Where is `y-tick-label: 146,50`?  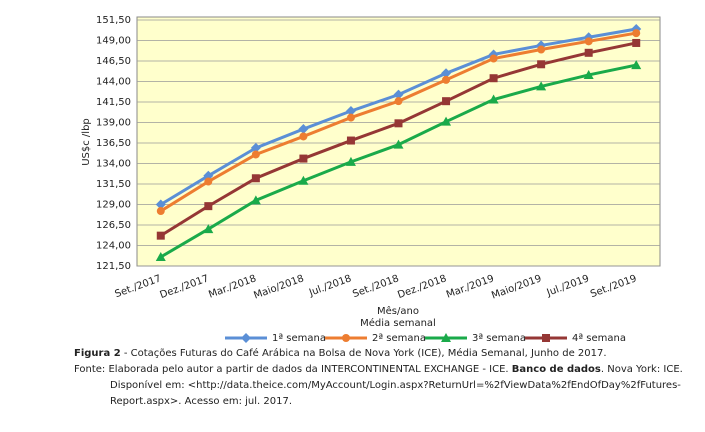
y-tick-label: 146,50 is located at coordinates (113, 61).